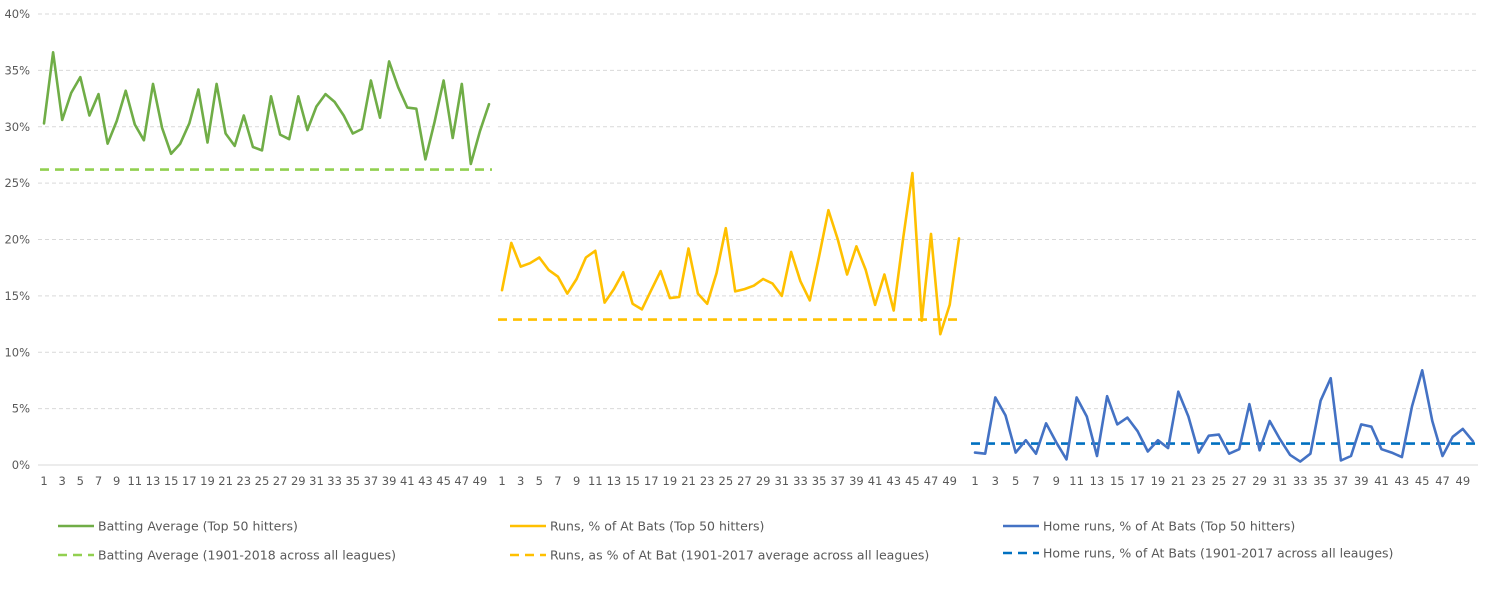  Describe the element at coordinates (576, 481) in the screenshot. I see `x-tick-label: 9` at that location.